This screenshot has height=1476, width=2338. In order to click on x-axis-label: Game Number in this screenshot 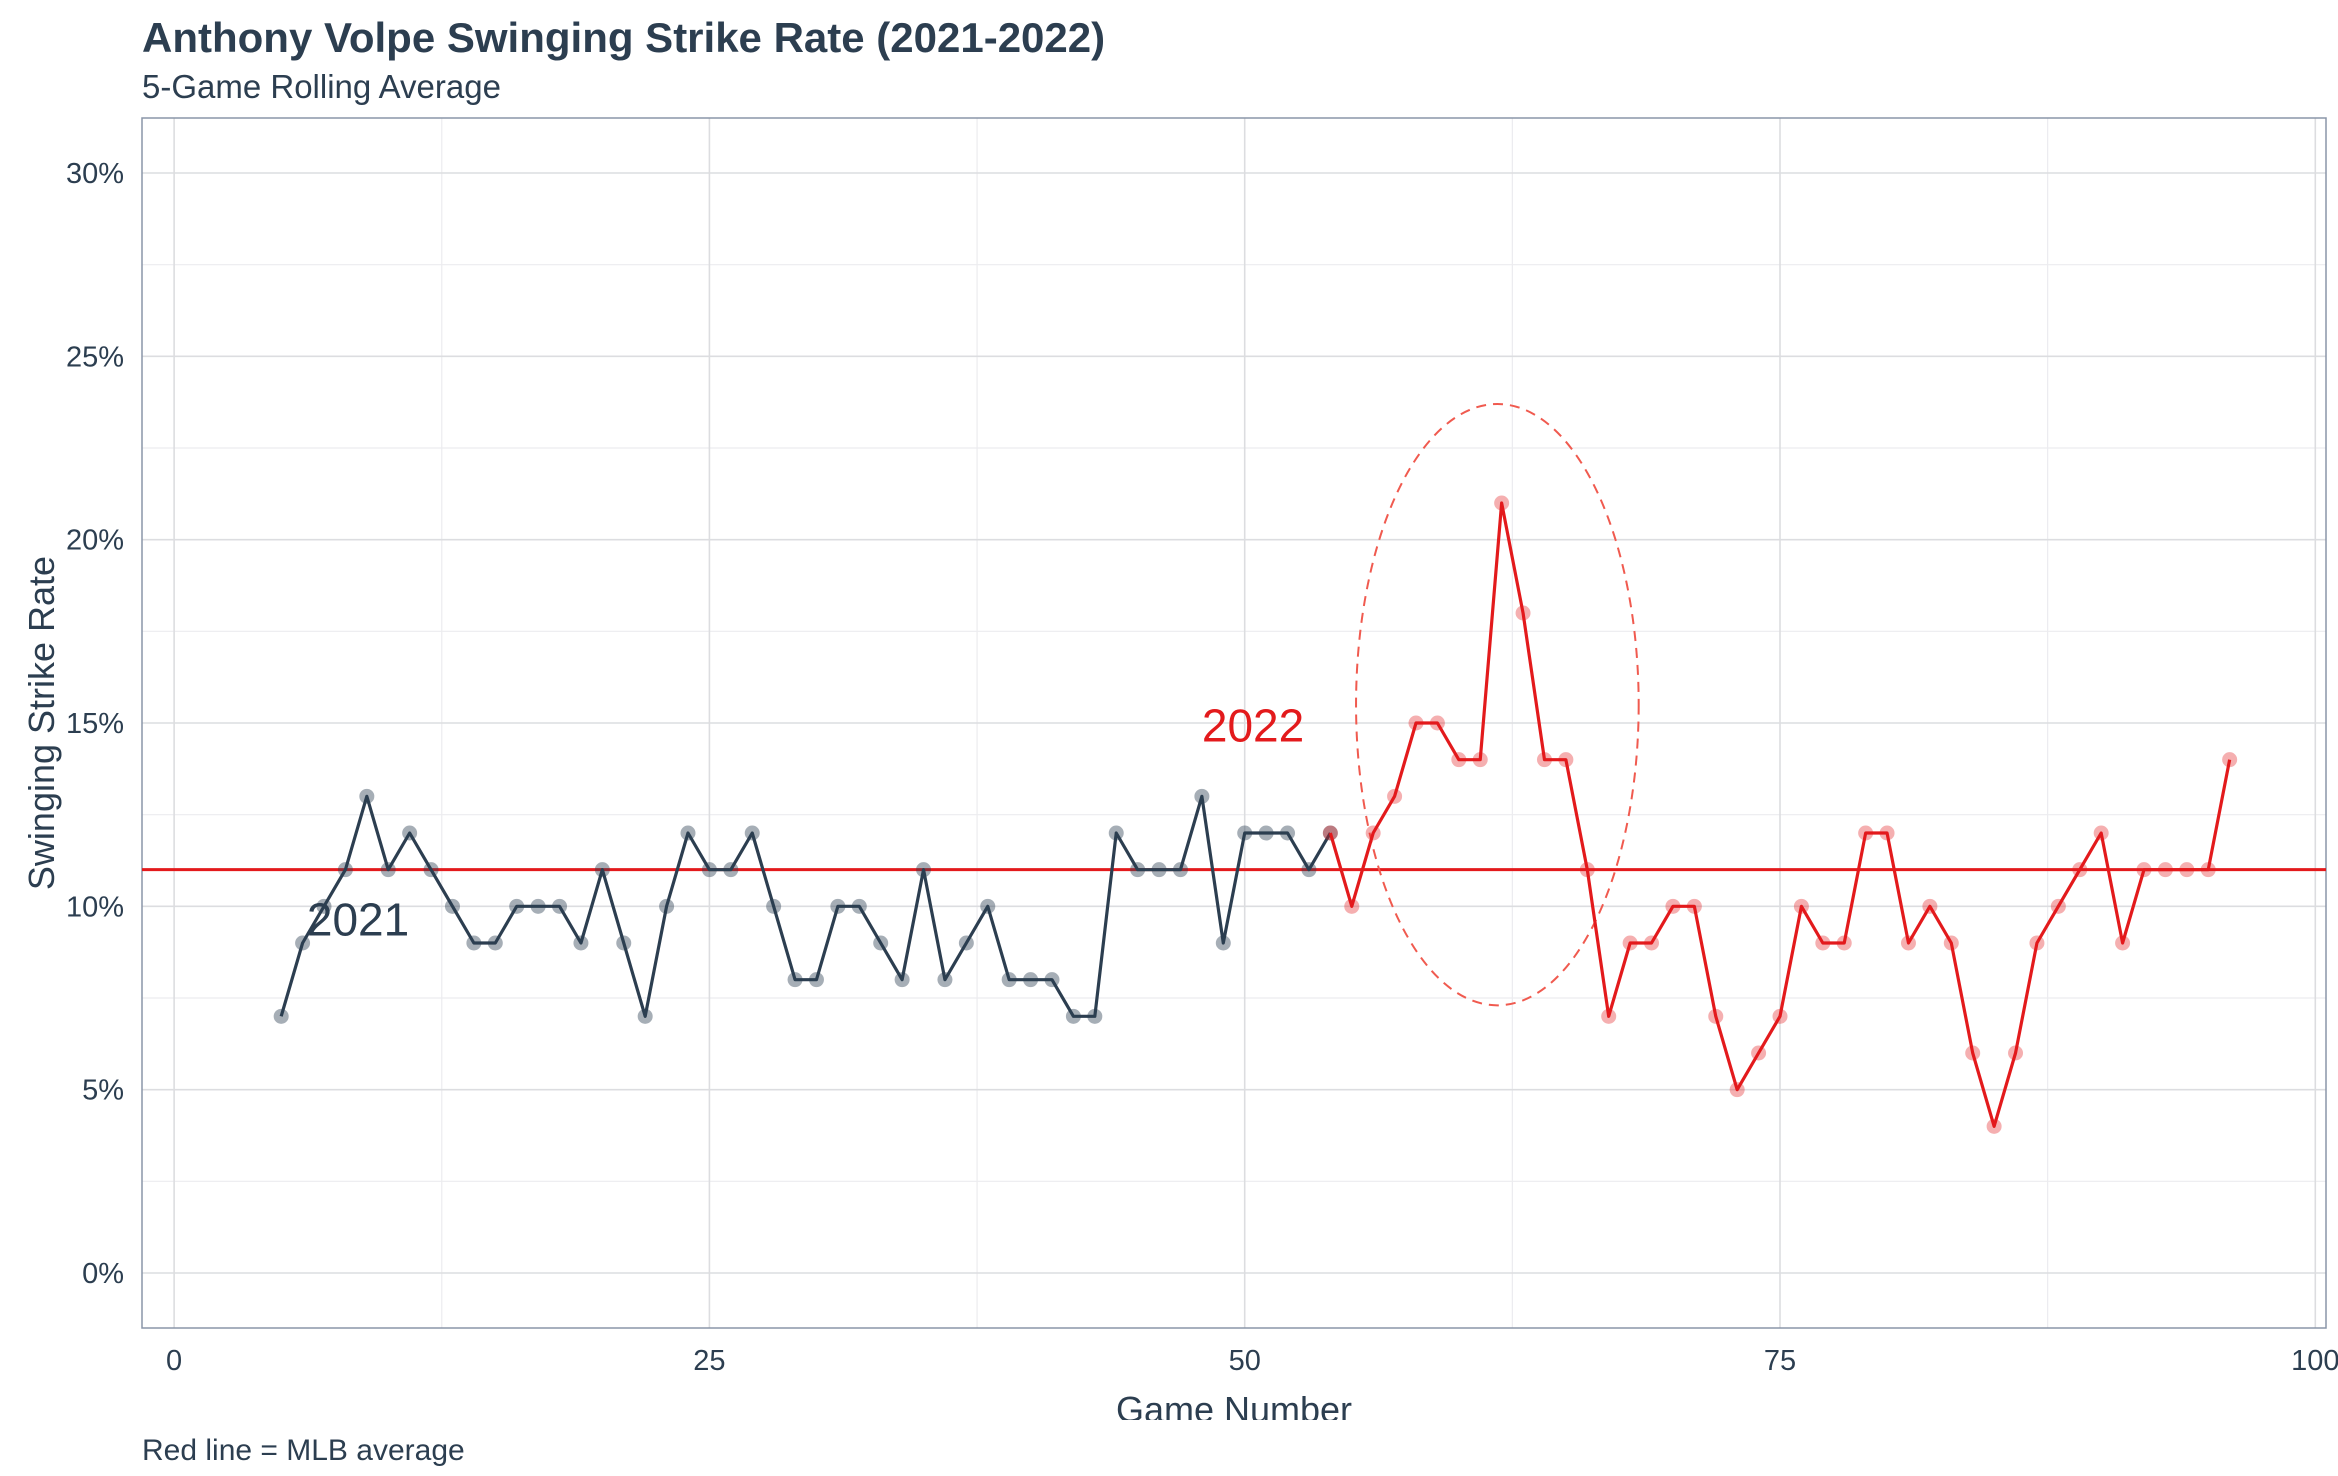, I will do `click(1234, 1404)`.